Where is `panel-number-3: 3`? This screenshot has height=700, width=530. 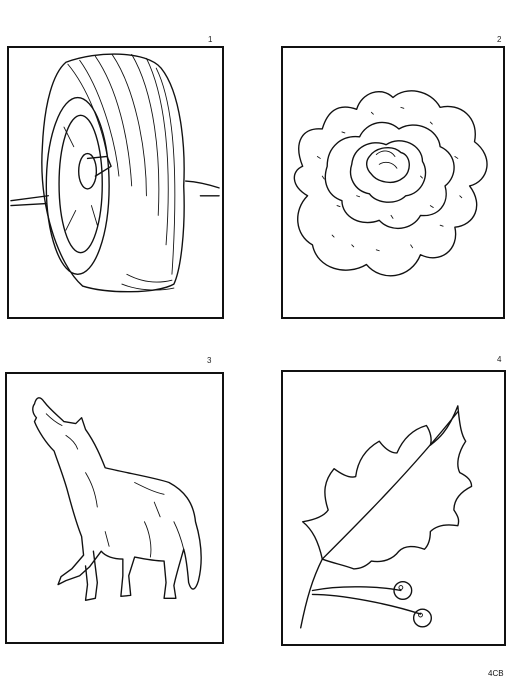 panel-number-3: 3 is located at coordinates (209, 360).